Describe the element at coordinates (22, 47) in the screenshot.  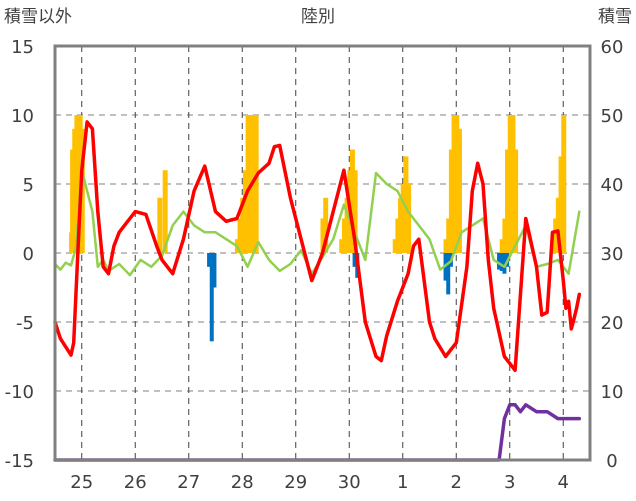
I see `y-left-tick-label: 15` at that location.